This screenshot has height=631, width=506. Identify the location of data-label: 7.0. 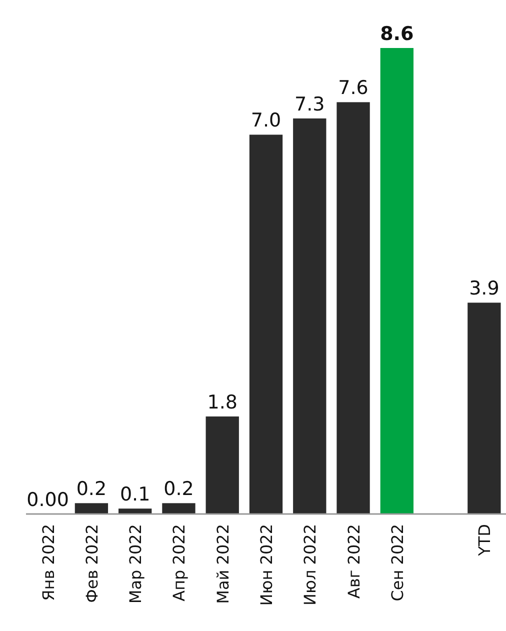
(266, 121).